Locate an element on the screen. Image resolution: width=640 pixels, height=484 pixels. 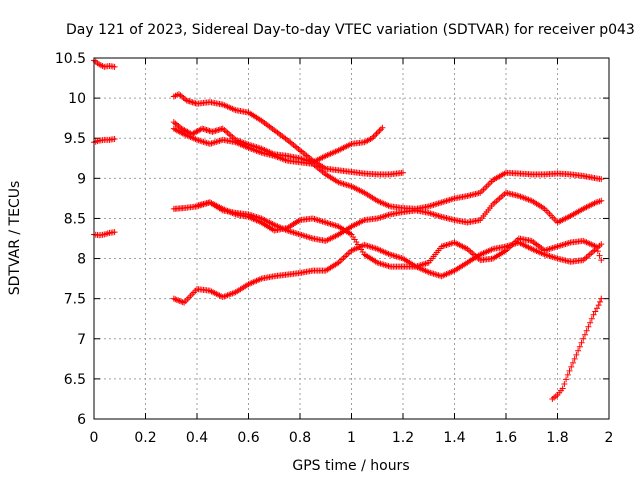
x-tick-label: 1.2 is located at coordinates (403, 438).